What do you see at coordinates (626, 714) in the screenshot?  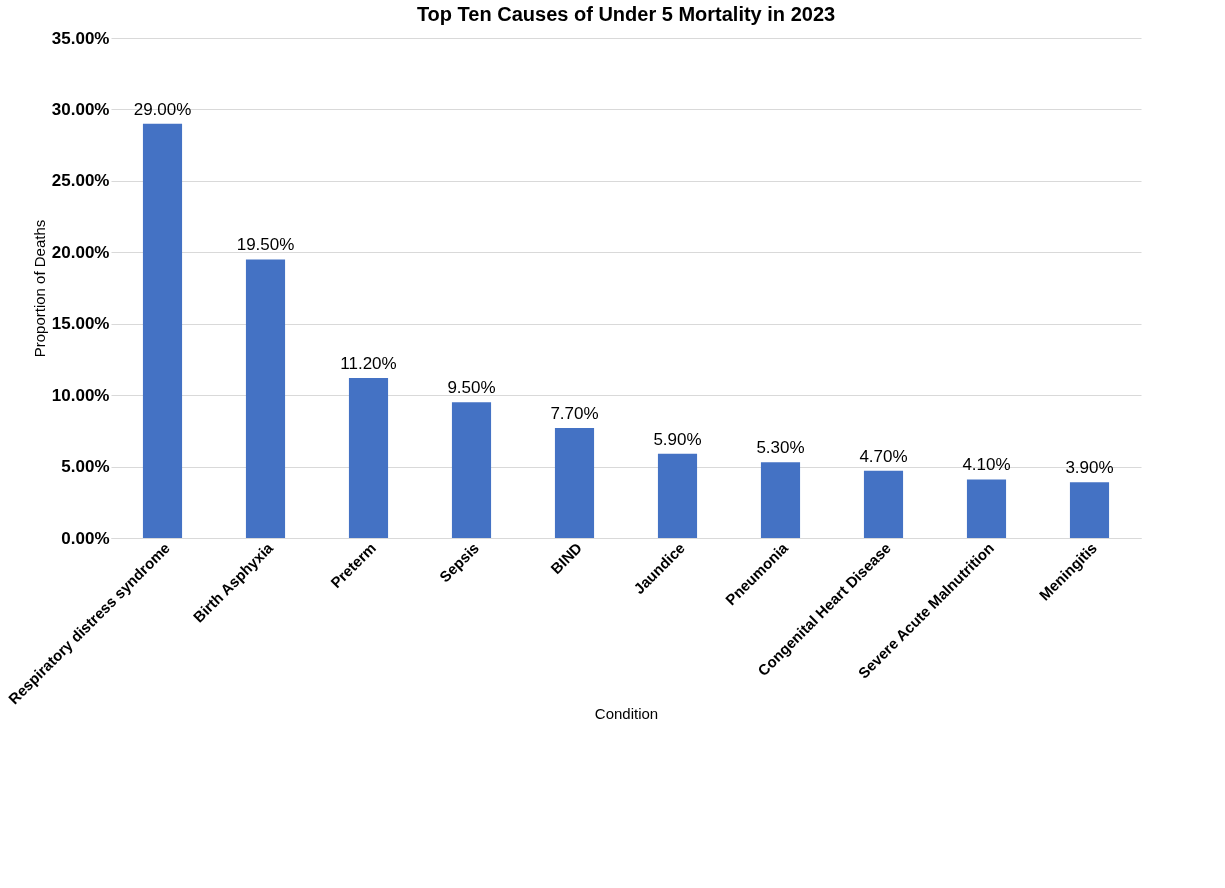 I see `x-axis-title: Condition` at bounding box center [626, 714].